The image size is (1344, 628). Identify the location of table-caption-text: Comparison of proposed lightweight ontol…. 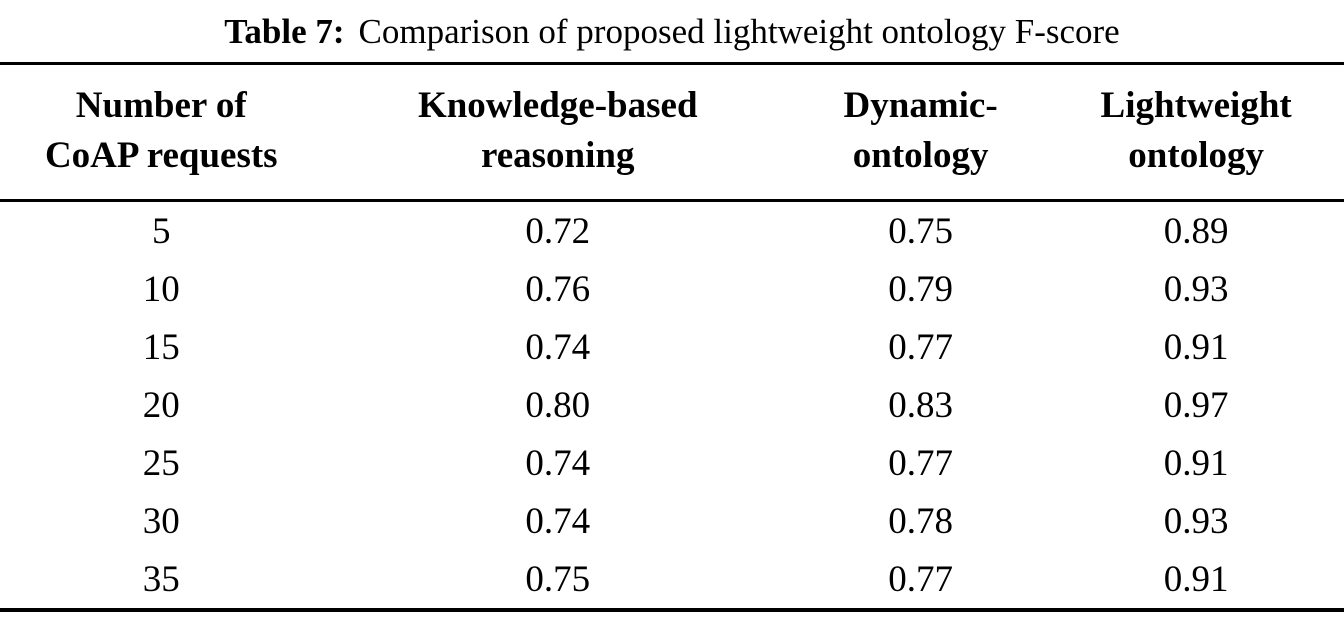
(739, 31).